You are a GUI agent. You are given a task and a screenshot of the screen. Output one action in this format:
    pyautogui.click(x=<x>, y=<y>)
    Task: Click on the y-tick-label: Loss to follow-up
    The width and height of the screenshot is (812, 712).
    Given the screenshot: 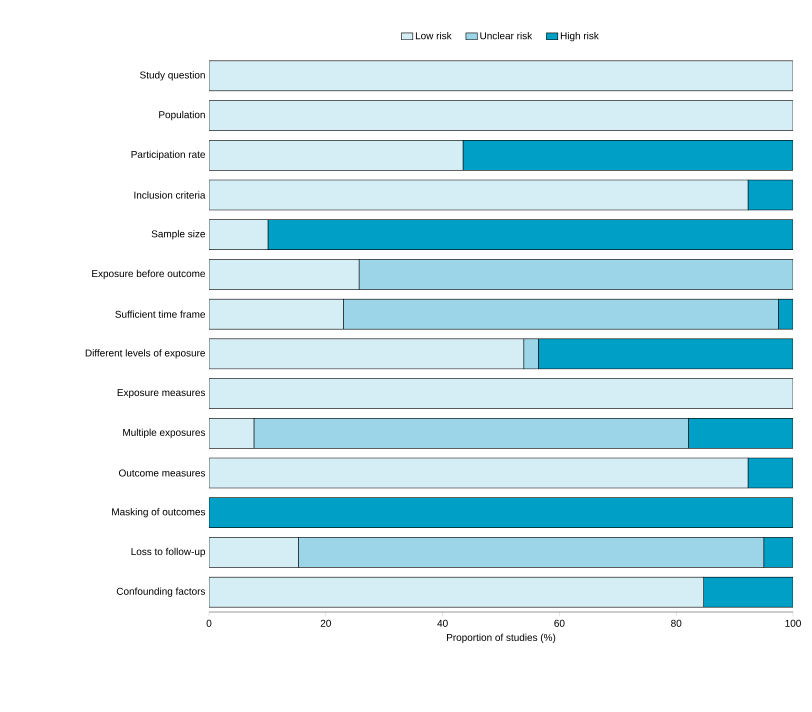 What is the action you would take?
    pyautogui.click(x=169, y=553)
    